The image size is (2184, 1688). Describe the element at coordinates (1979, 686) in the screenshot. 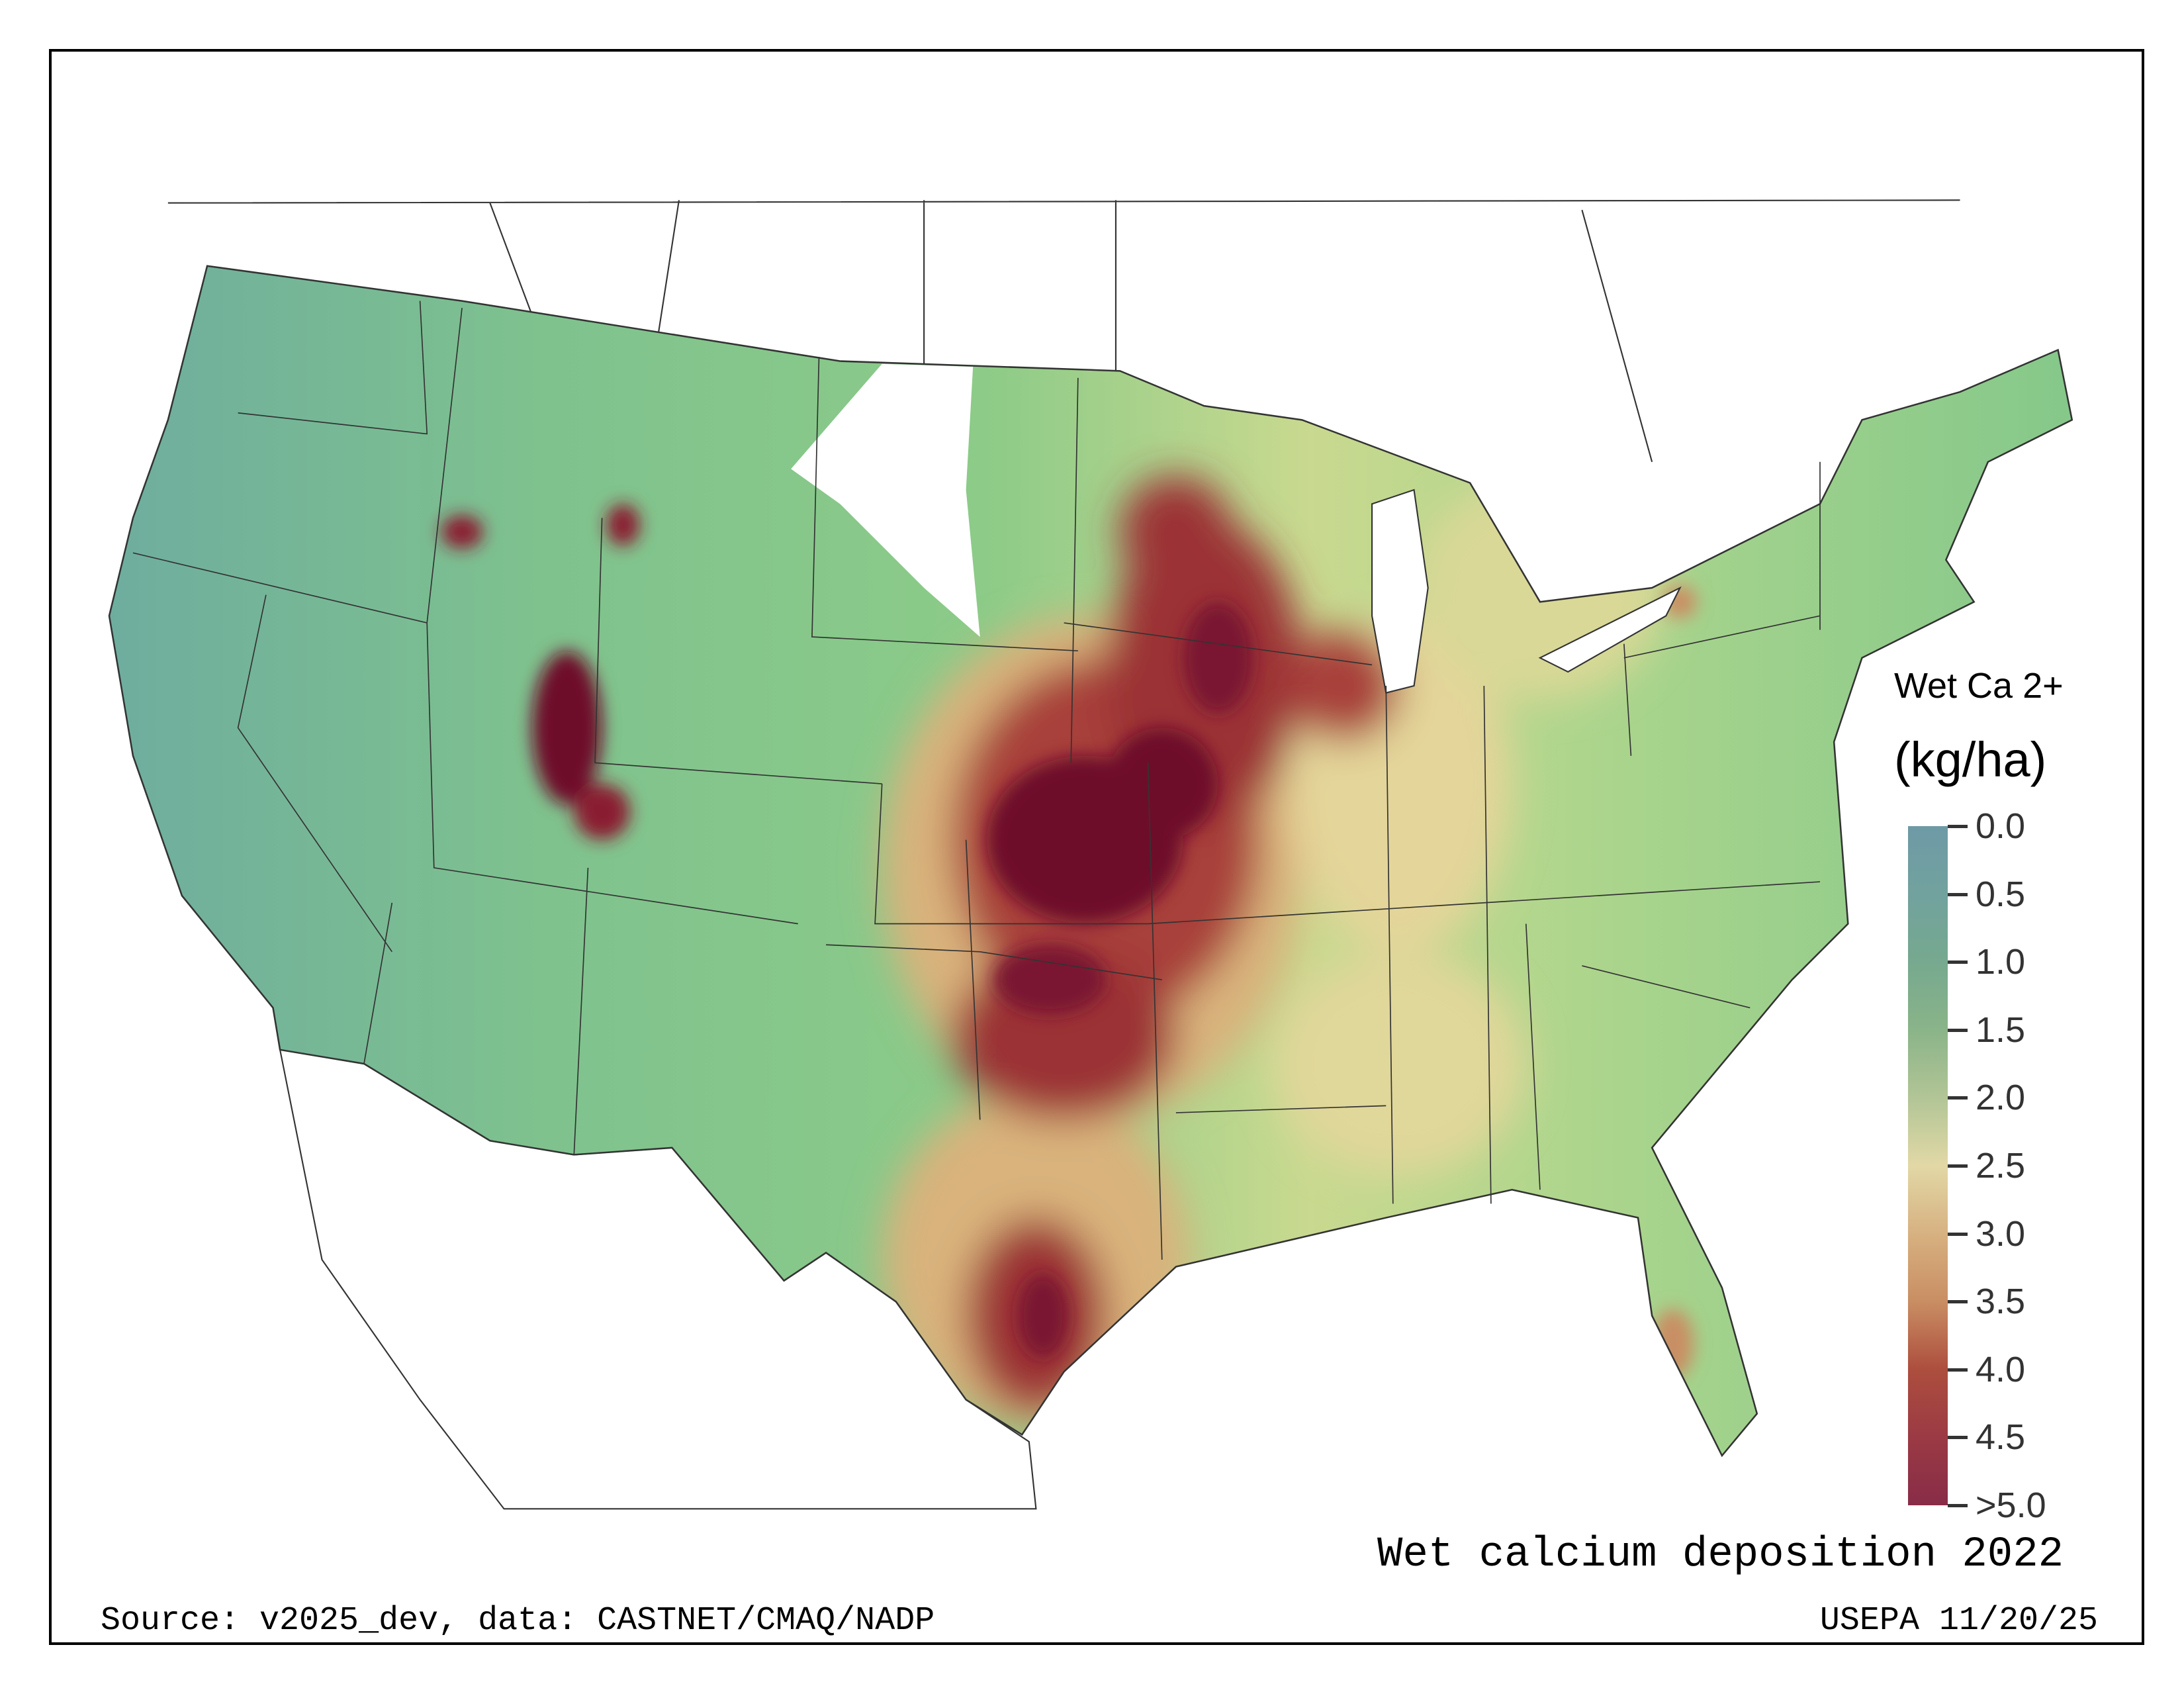

I see `legend-title: Wet Ca 2+` at that location.